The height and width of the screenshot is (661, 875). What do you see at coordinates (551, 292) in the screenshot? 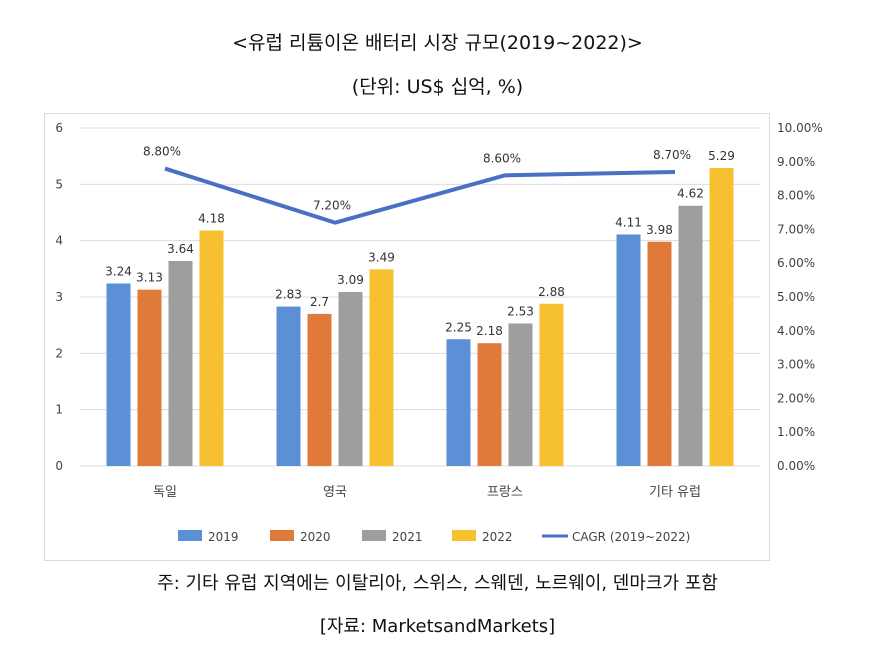
I see `bar-value-label: 2.88` at bounding box center [551, 292].